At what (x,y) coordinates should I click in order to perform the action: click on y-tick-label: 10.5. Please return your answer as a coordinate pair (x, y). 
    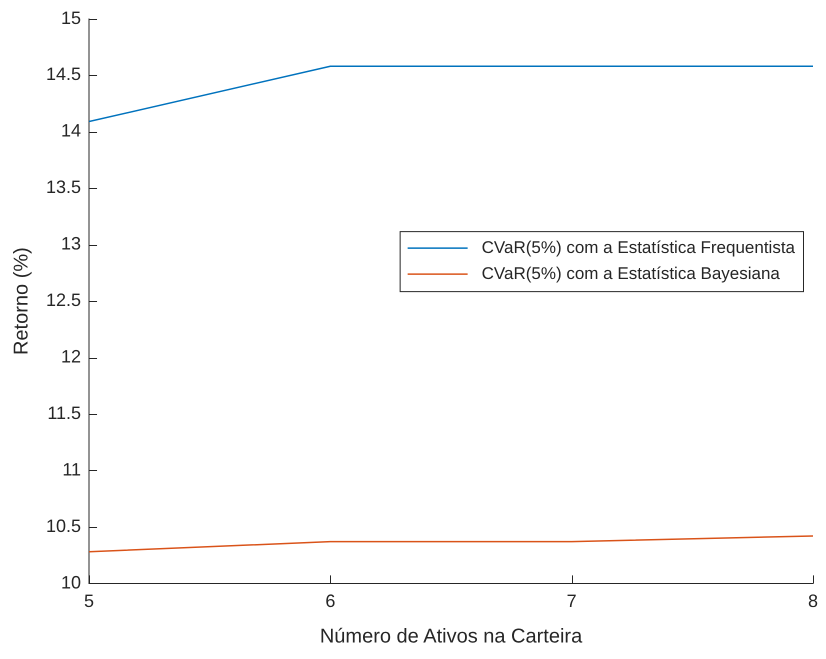
    Looking at the image, I should click on (64, 526).